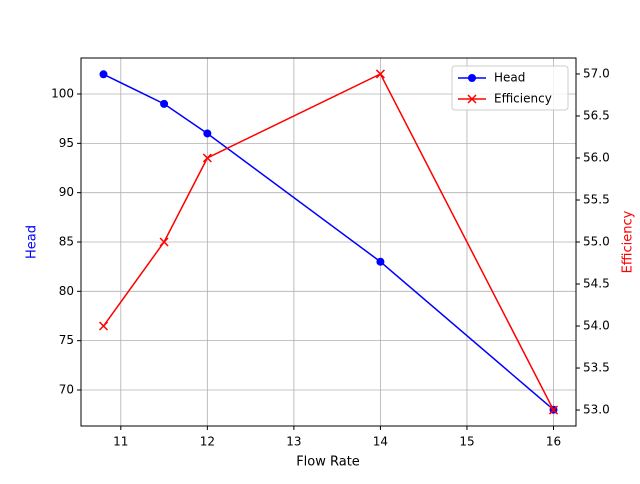 This screenshot has height=484, width=640. Describe the element at coordinates (596, 73) in the screenshot. I see `y2-tick-label: 57.0` at that location.